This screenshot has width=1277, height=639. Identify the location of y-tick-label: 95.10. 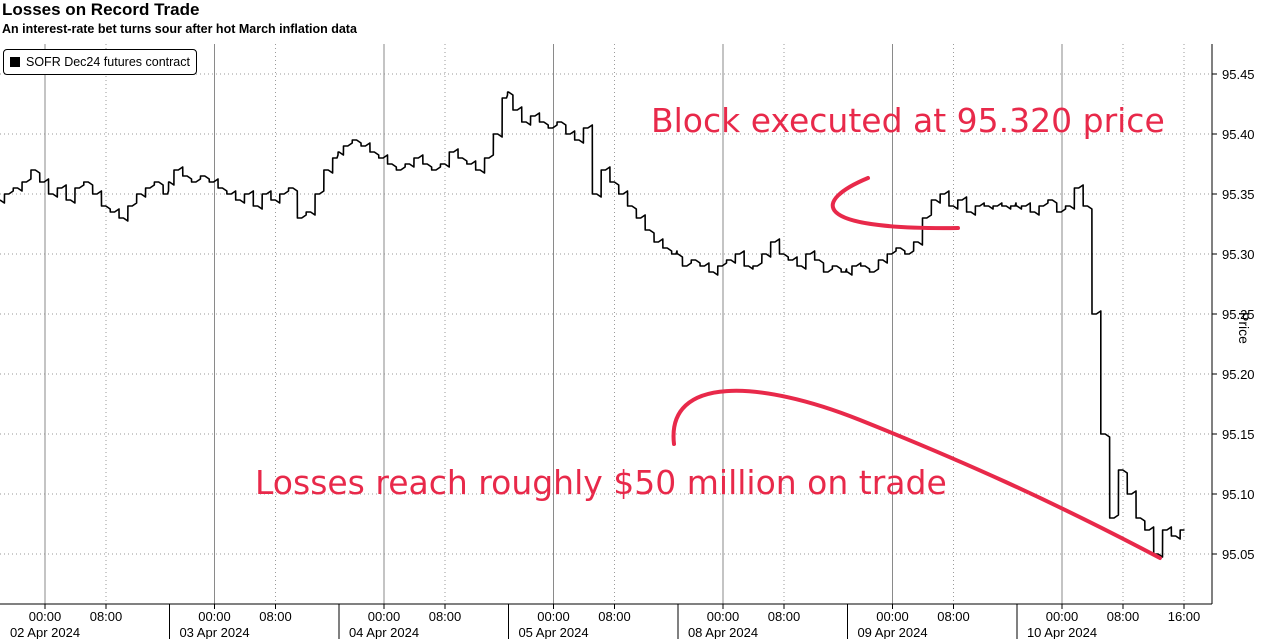
(1238, 494).